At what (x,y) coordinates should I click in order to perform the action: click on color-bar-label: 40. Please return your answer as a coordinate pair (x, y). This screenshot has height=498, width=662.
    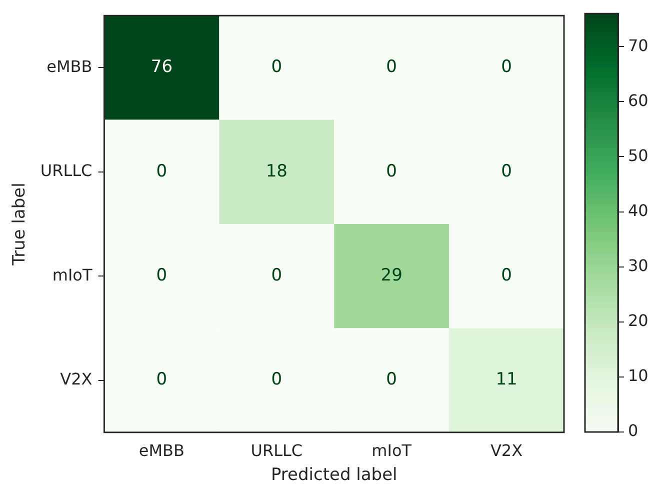
    Looking at the image, I should click on (638, 210).